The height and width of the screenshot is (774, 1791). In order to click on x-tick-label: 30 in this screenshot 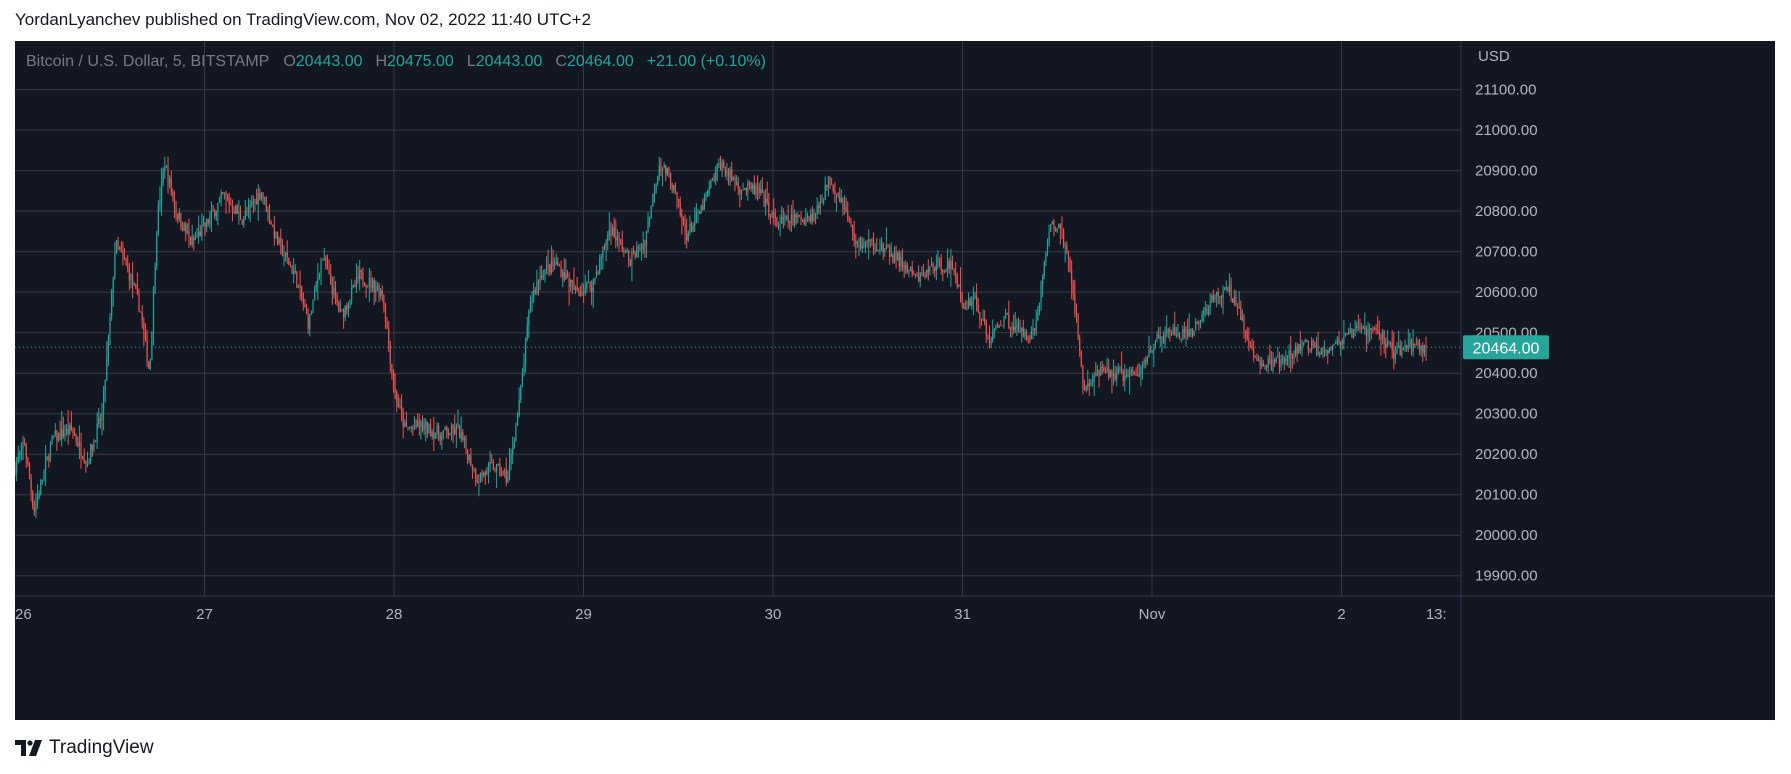, I will do `click(773, 614)`.